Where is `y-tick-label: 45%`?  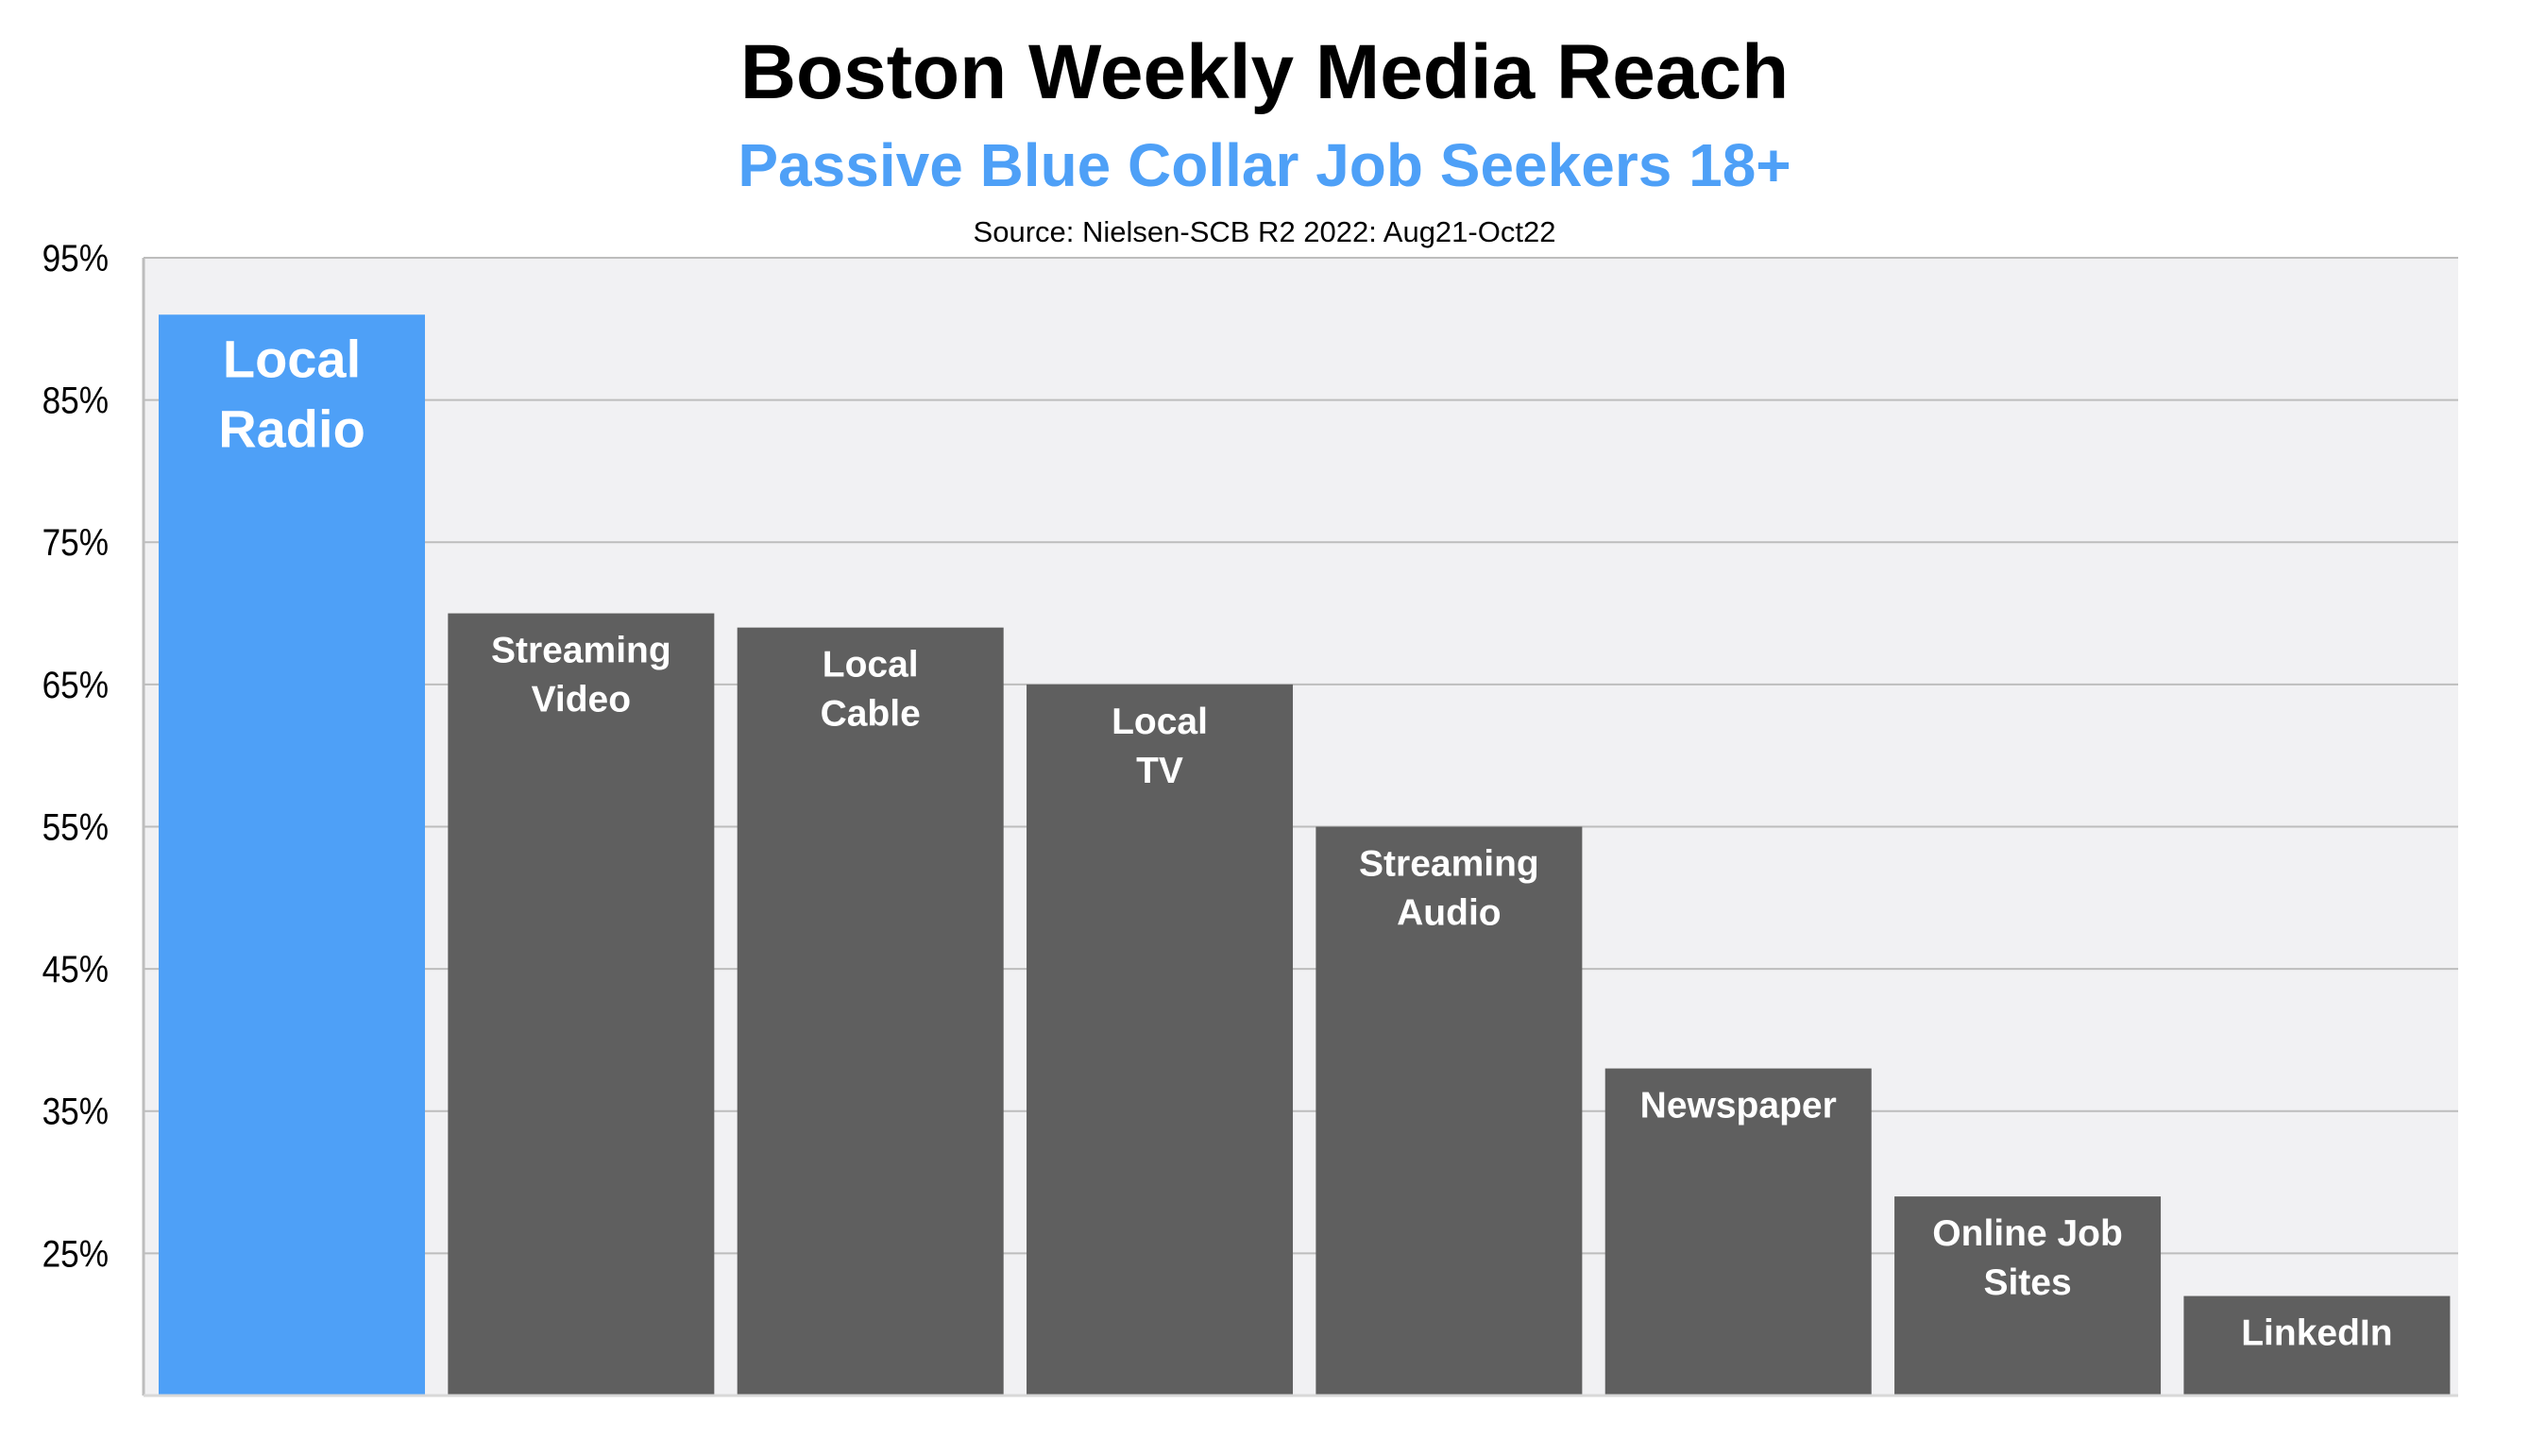
y-tick-label: 45% is located at coordinates (75, 969).